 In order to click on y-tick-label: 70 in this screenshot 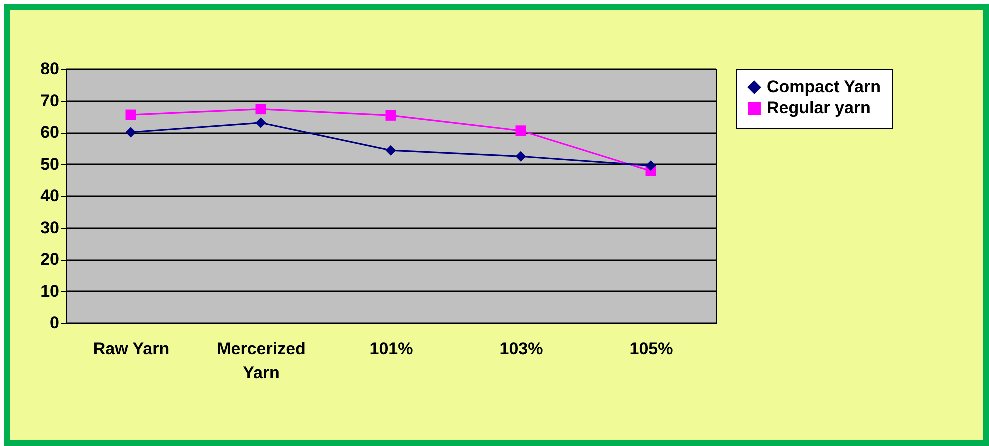, I will do `click(50, 100)`.